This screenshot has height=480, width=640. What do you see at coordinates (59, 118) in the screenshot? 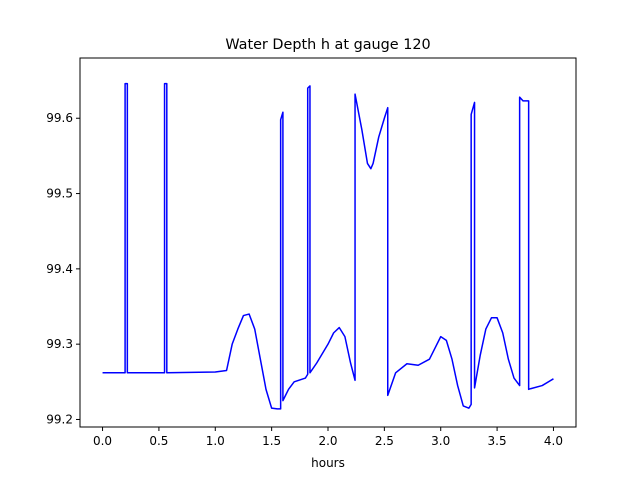
I see `y-tick-label: 99.6` at bounding box center [59, 118].